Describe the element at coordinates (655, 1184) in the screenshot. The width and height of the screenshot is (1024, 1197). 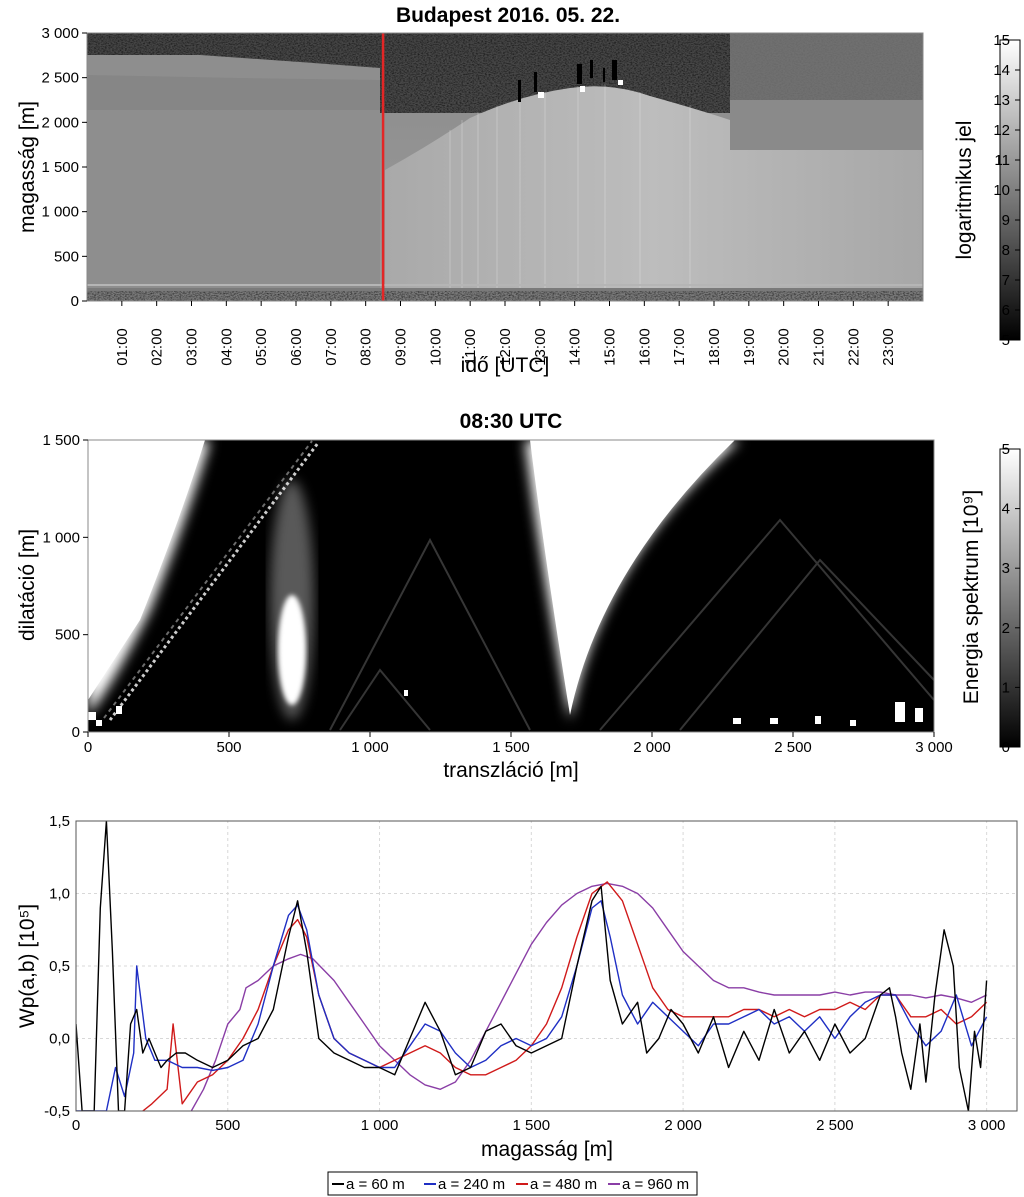
I see `legend-label: a = 960 m` at that location.